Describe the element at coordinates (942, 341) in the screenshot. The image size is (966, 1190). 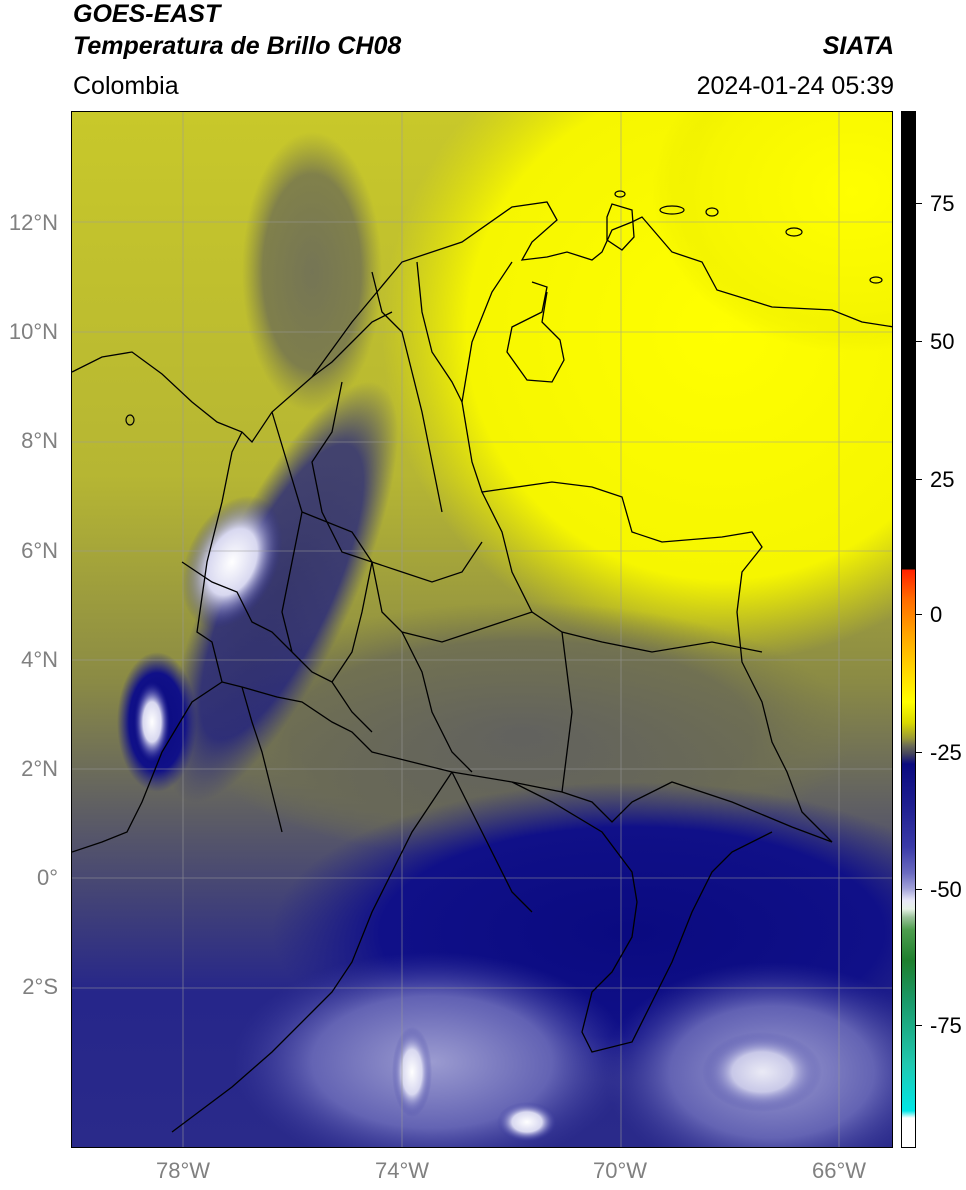
I see `colorbar-label: 50` at that location.